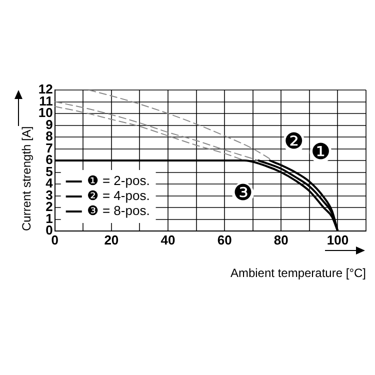 Image resolution: width=375 pixels, height=375 pixels. Describe the element at coordinates (118, 180) in the screenshot. I see `legend-label: ❶ = 2-pos.` at that location.